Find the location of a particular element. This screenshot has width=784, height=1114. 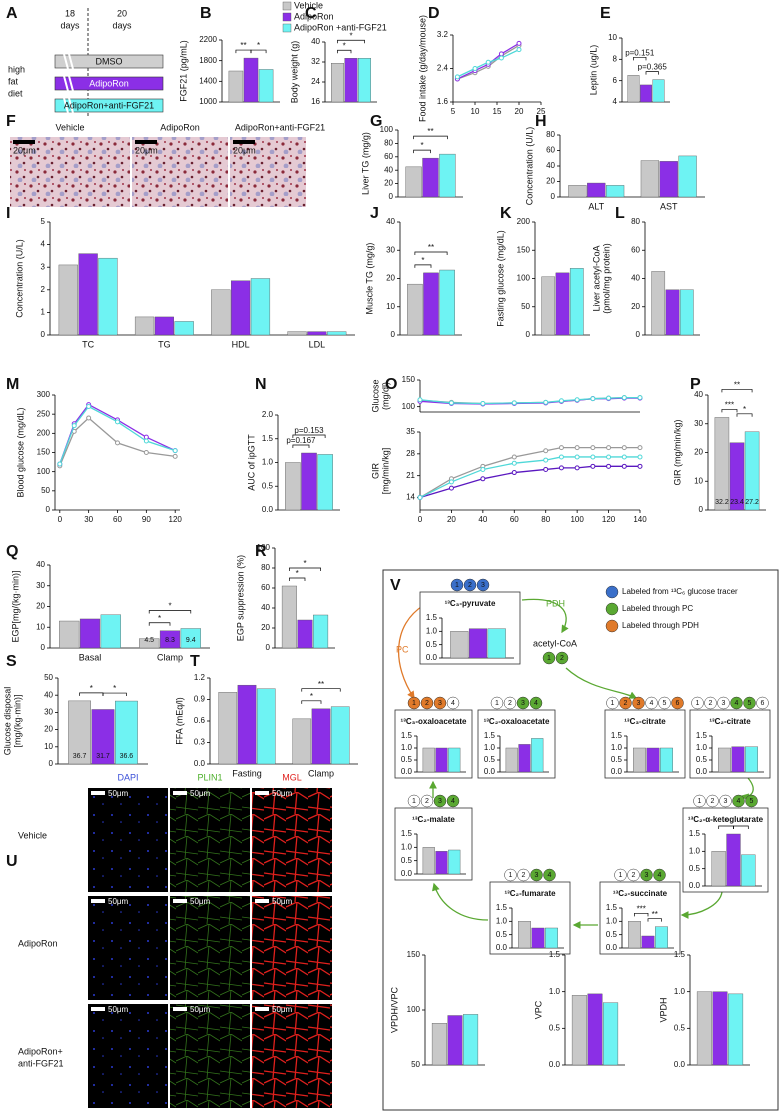

y-tick-label: 1 is located at coordinates (43, 312).